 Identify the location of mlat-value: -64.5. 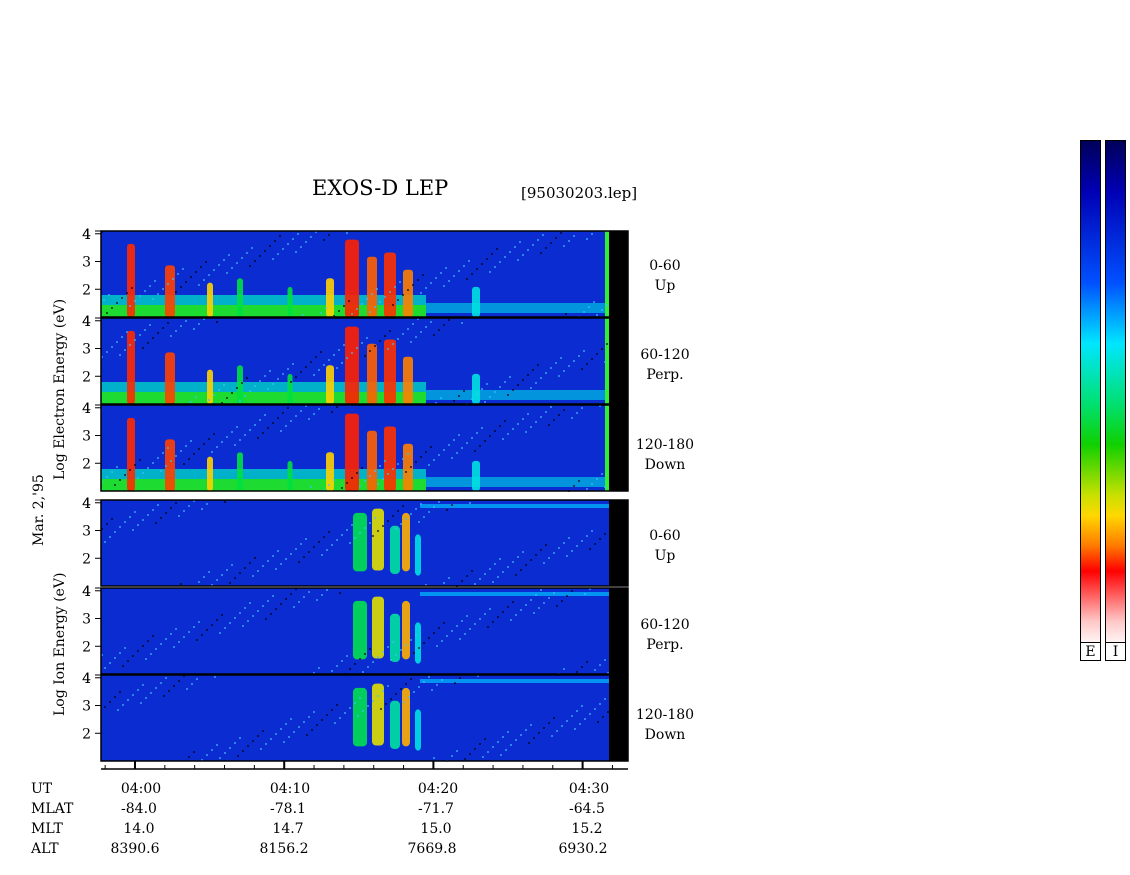
(587, 809).